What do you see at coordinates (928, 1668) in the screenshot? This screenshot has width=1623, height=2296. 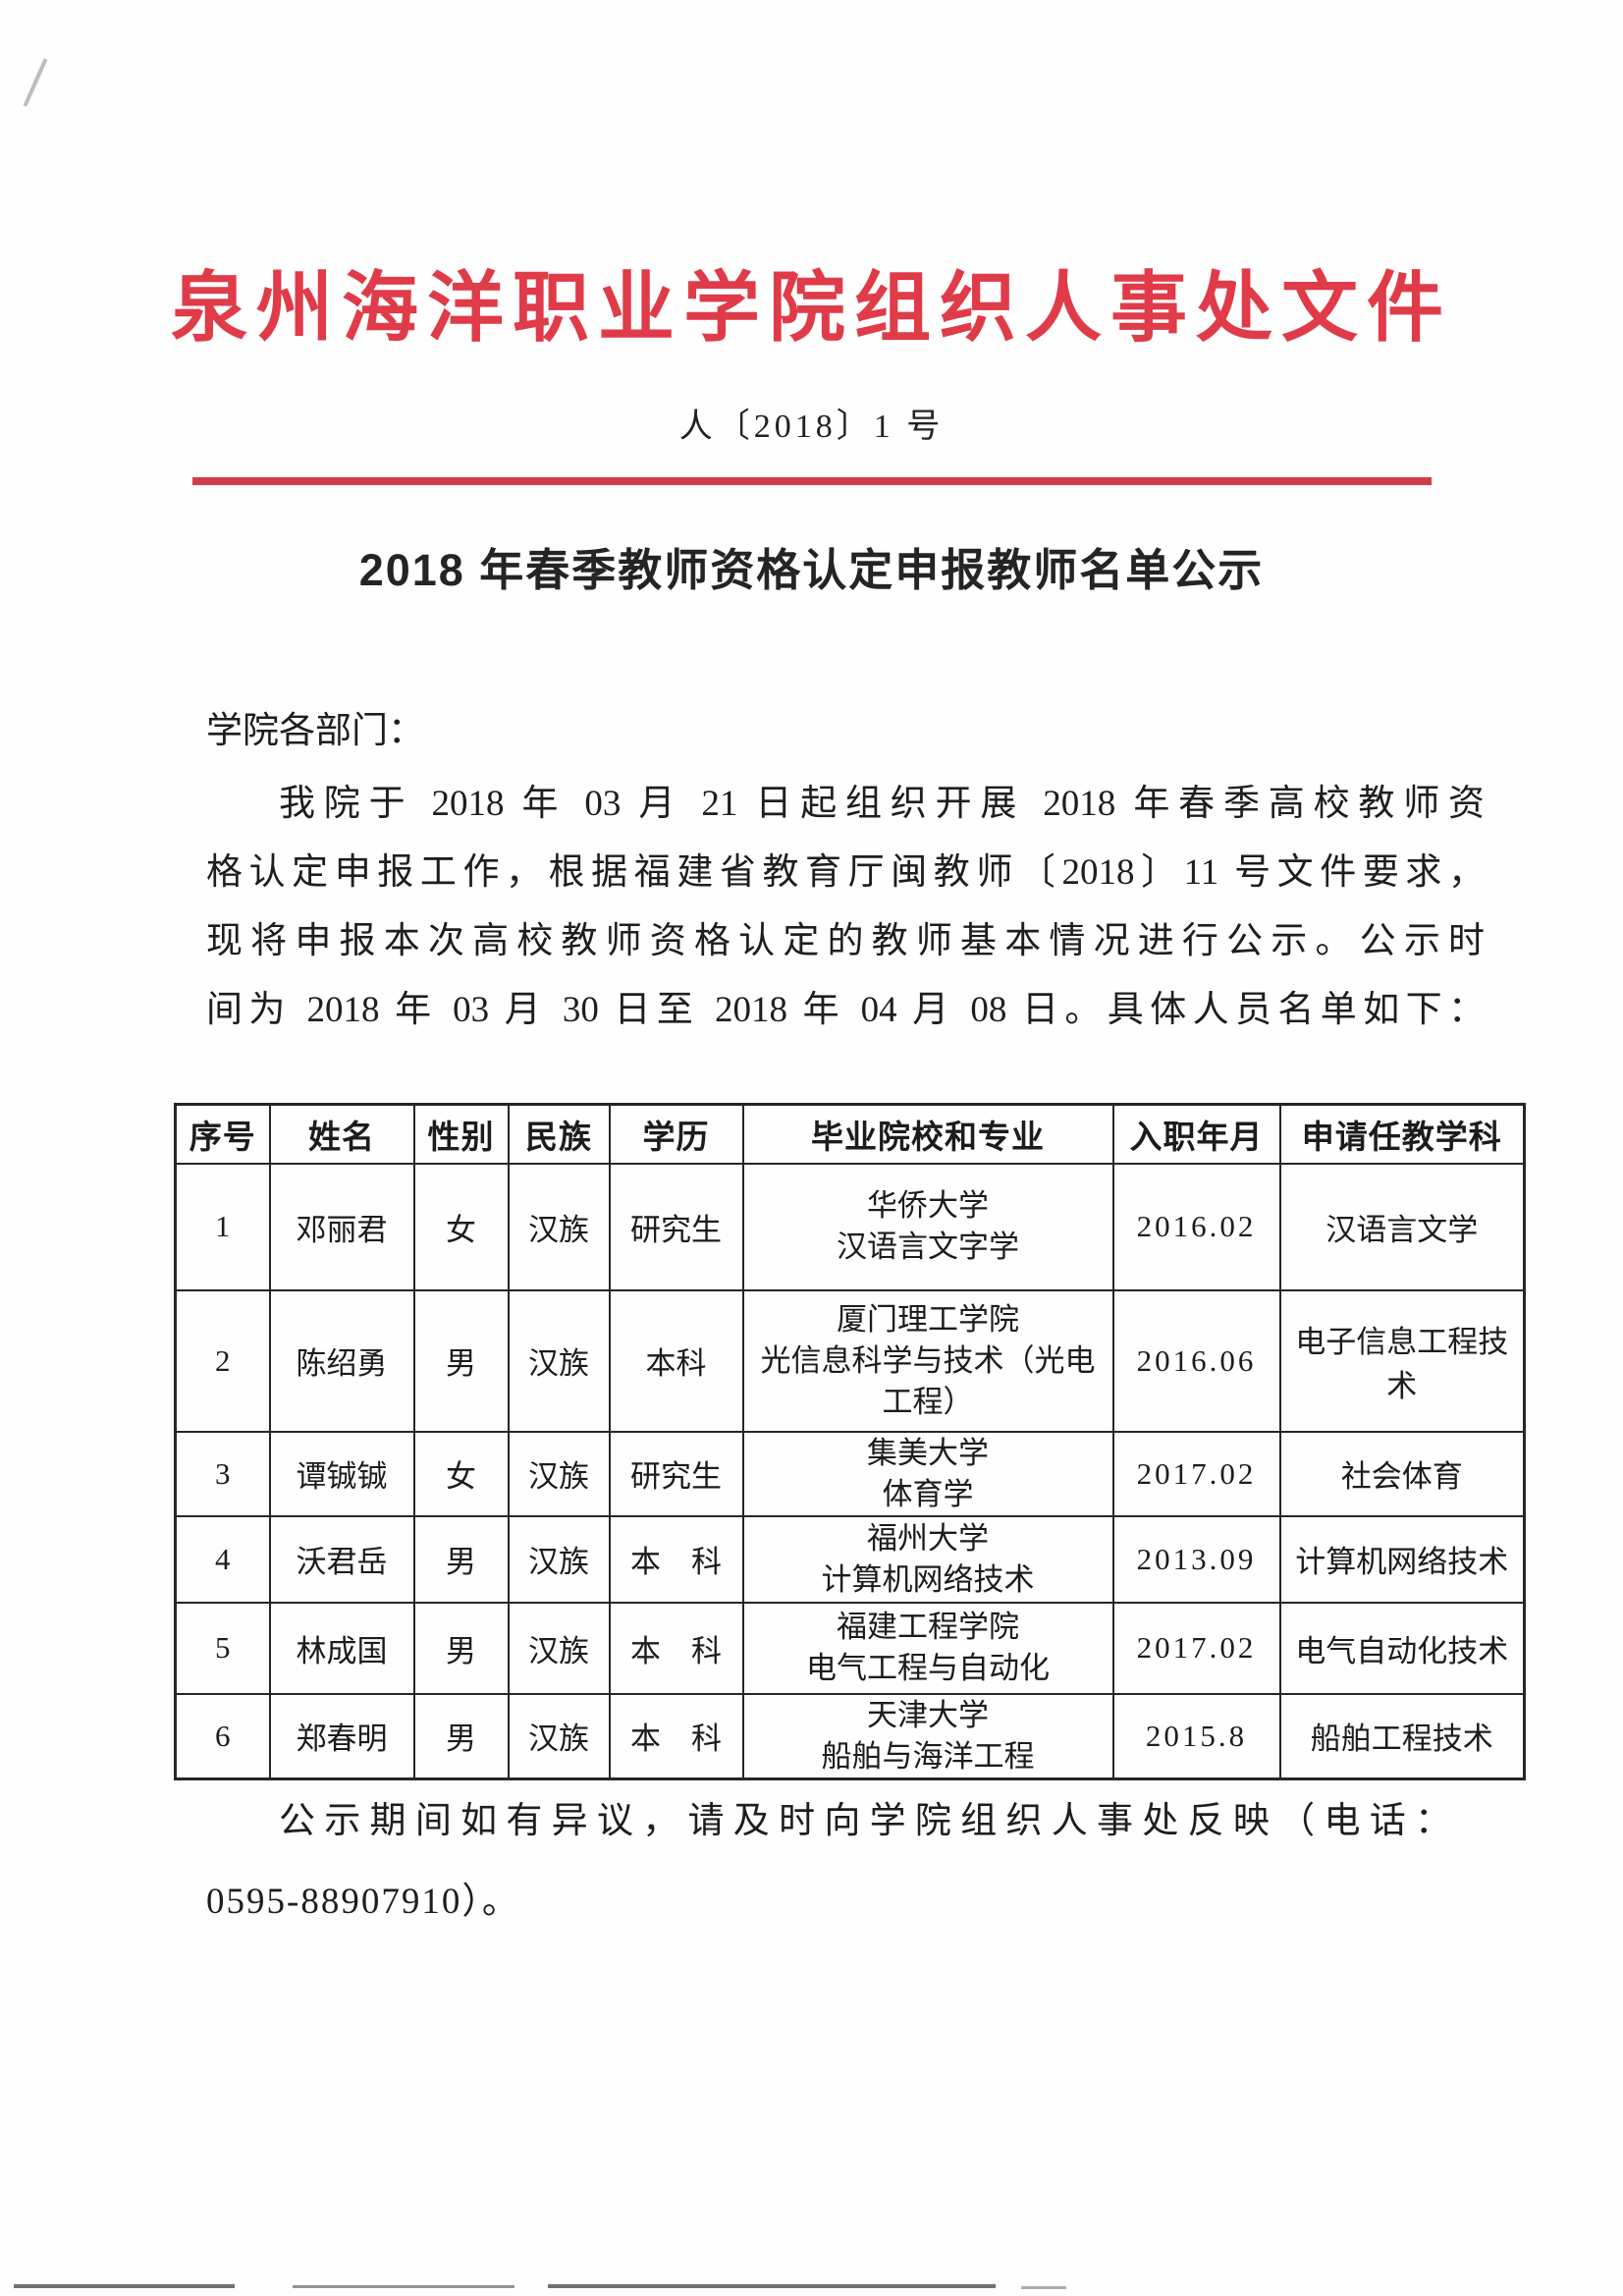 I see `major-name: 电气工程与自动化` at bounding box center [928, 1668].